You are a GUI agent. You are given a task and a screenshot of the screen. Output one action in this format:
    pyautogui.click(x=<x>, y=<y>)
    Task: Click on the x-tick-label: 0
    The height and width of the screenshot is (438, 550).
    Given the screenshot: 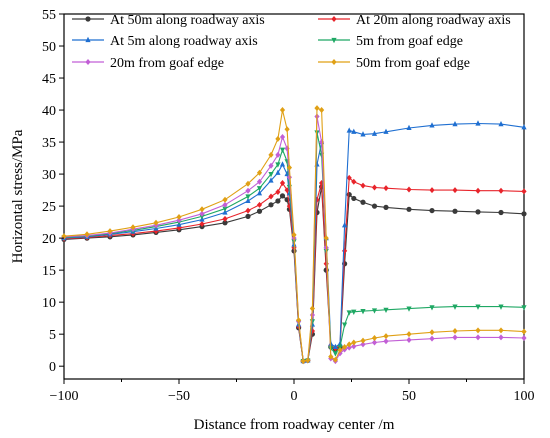 What is the action you would take?
    pyautogui.click(x=294, y=396)
    